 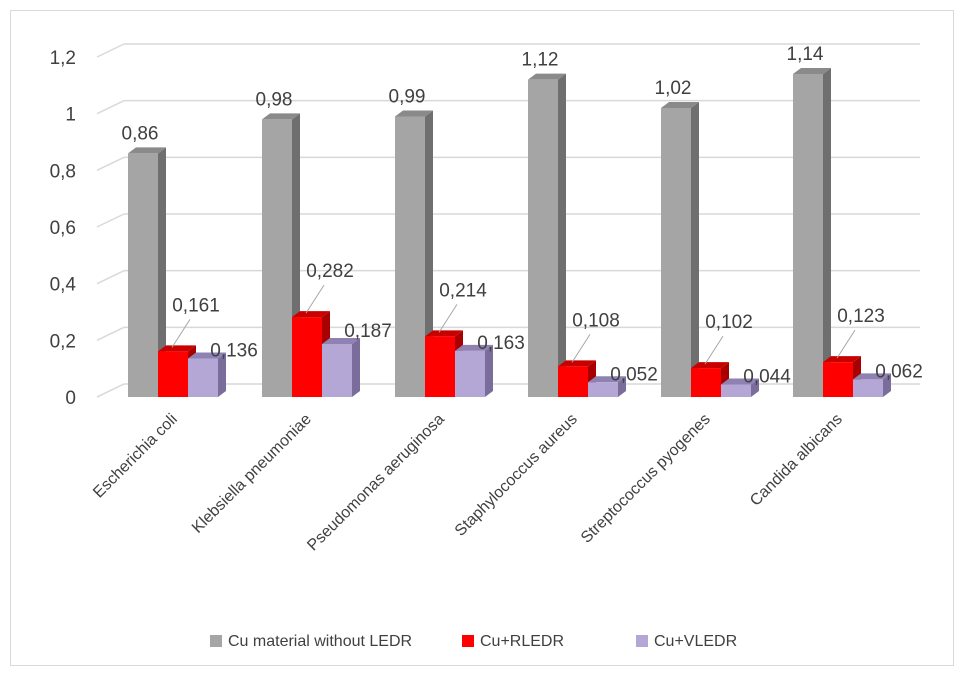 I want to click on y-tick-label: 0,2, so click(x=63, y=341).